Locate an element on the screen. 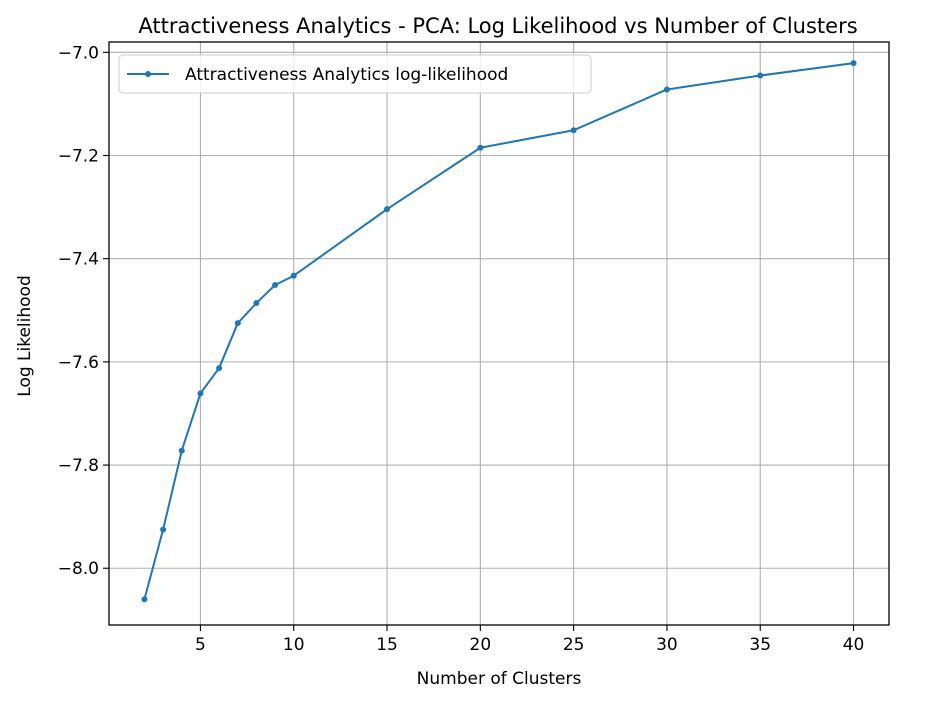 The height and width of the screenshot is (708, 944). legend-label: Attractiveness Analytics log-likelihood is located at coordinates (346, 75).